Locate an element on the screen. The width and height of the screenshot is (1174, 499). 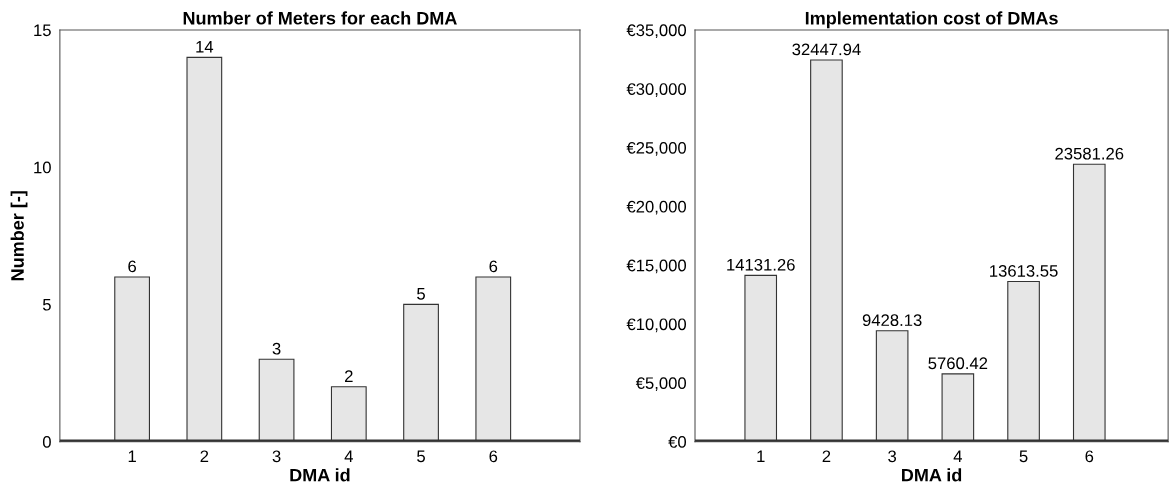
y-tick-label: €0 is located at coordinates (677, 442).